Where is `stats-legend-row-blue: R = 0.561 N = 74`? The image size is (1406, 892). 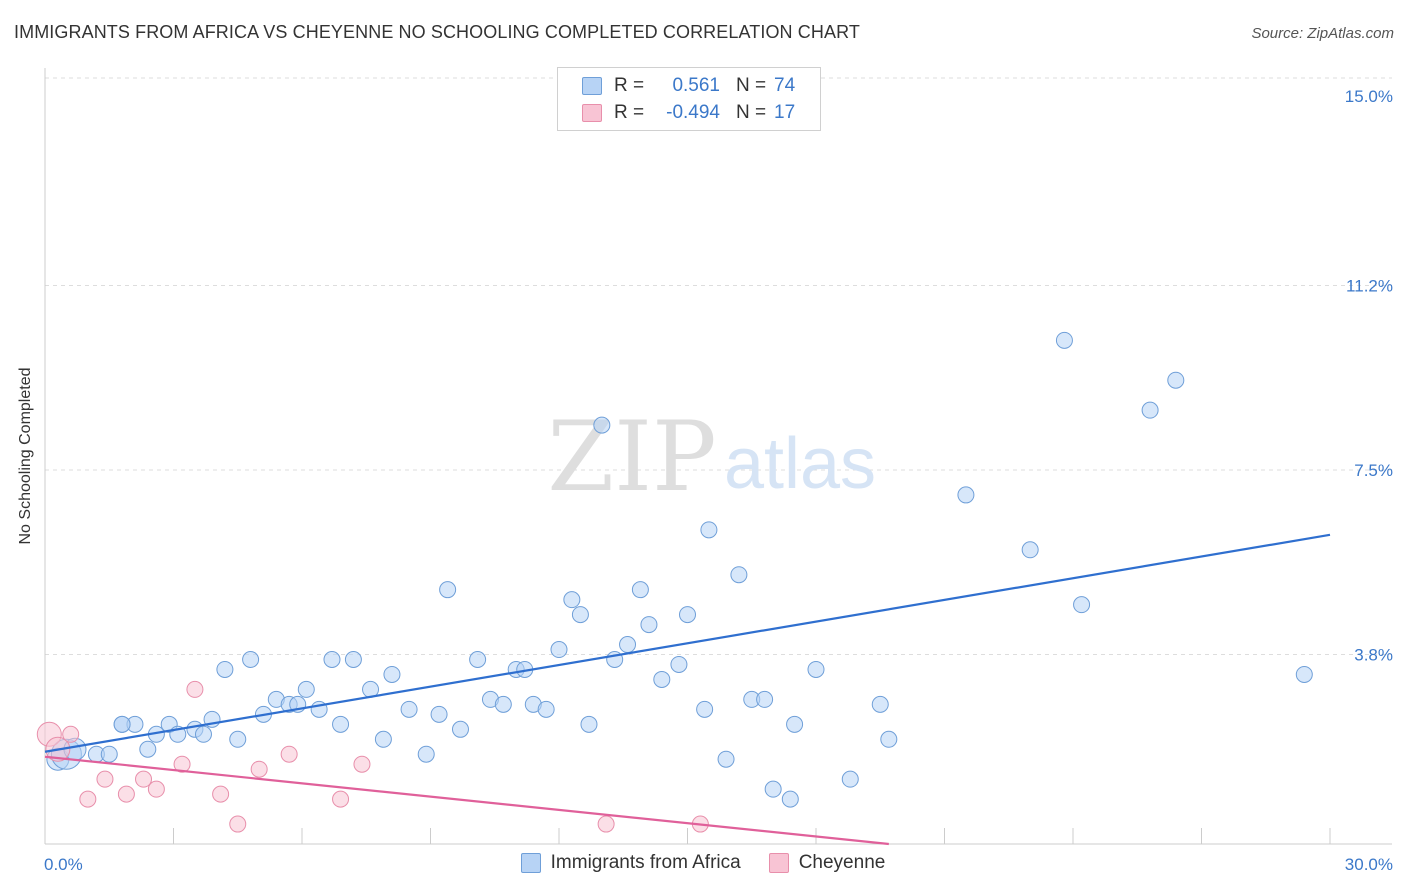 stats-legend-row-blue: R = 0.561 N = 74 is located at coordinates (688, 86).